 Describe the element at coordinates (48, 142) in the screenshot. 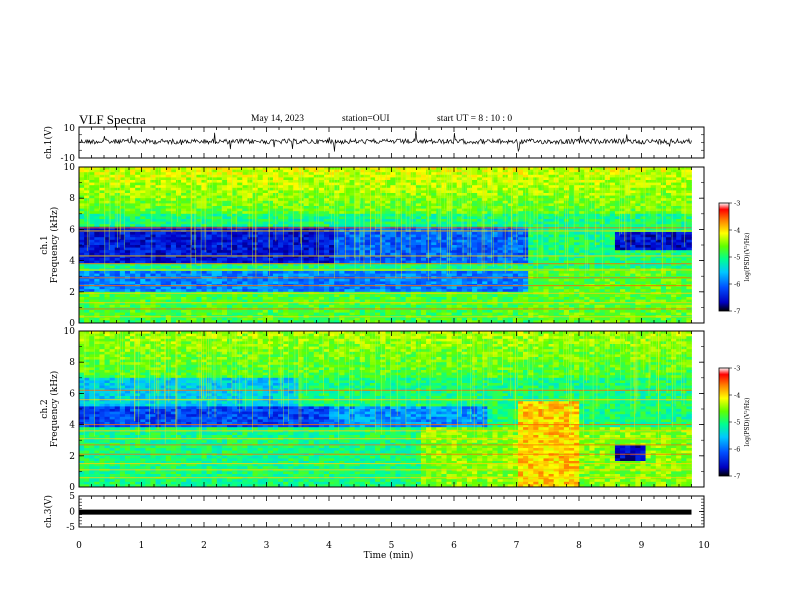

I see `ch1-y-axis-label: ch.1(V)` at that location.